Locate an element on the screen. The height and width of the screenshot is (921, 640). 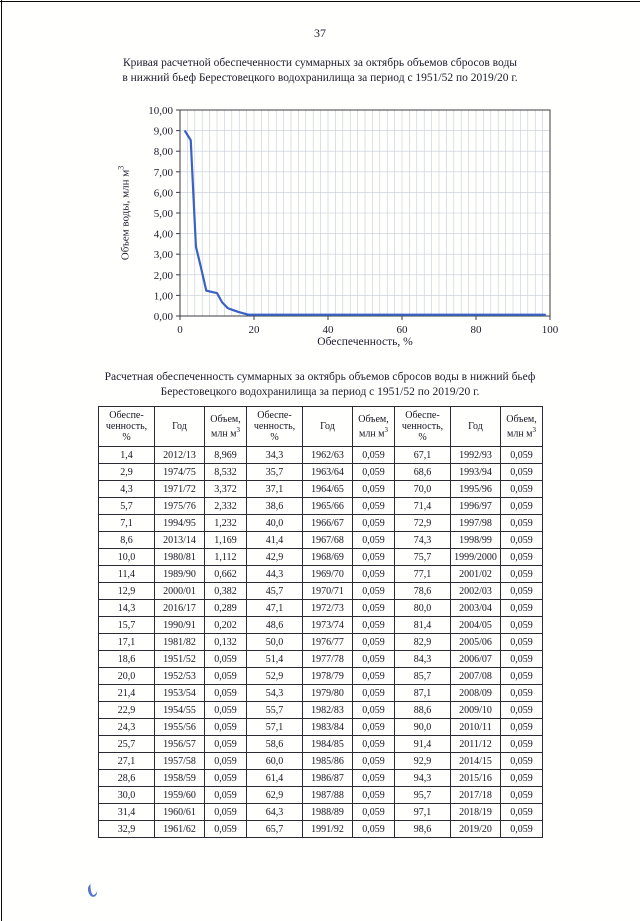
chart-gridlines is located at coordinates (365, 213).